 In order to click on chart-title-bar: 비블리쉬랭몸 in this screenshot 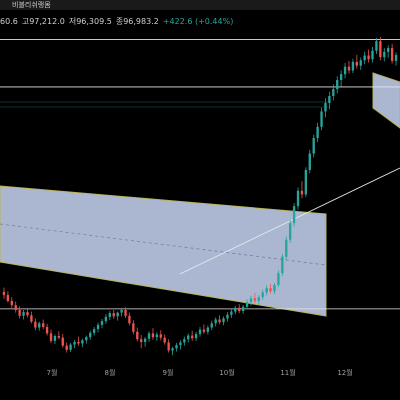, I will do `click(200, 5)`.